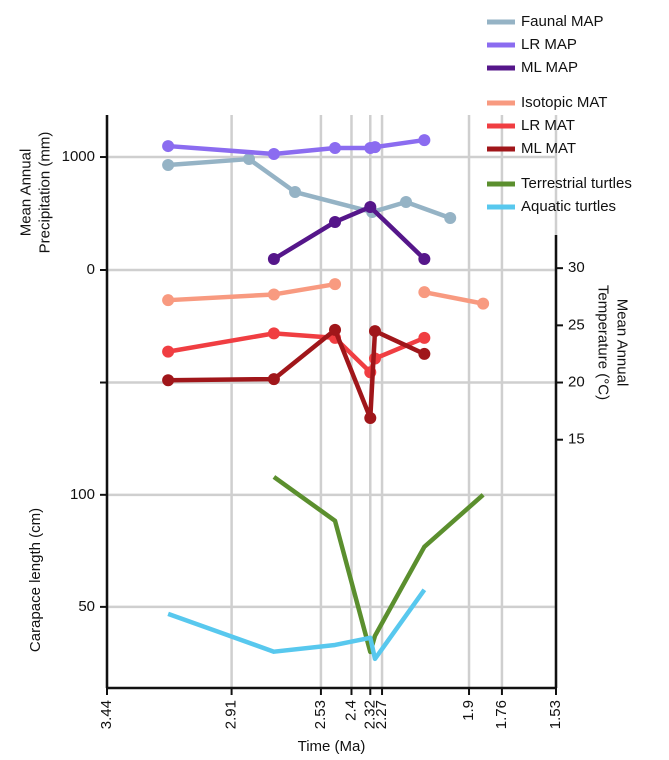  I want to click on legend-label: ML MAT, so click(548, 148).